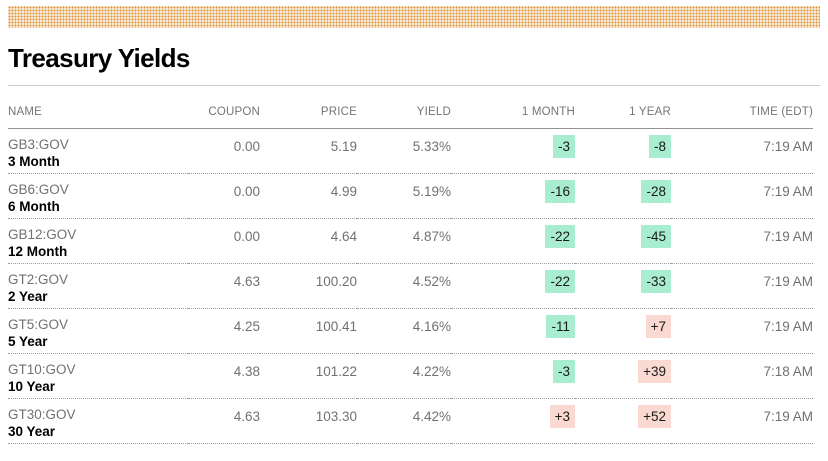 Image resolution: width=828 pixels, height=461 pixels. Describe the element at coordinates (42, 414) in the screenshot. I see `security-ticker: GT30:GOV` at that location.